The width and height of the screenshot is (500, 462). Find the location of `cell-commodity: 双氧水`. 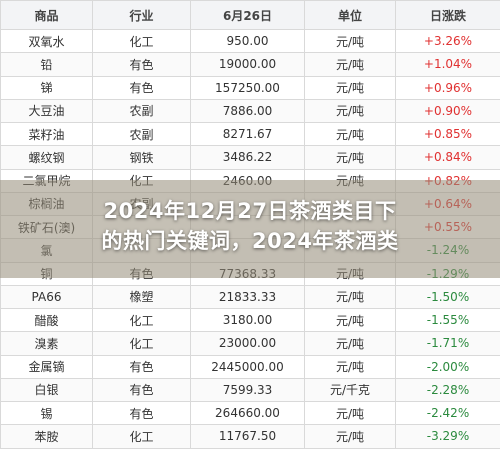

cell-commodity: 双氧水 is located at coordinates (46, 41).